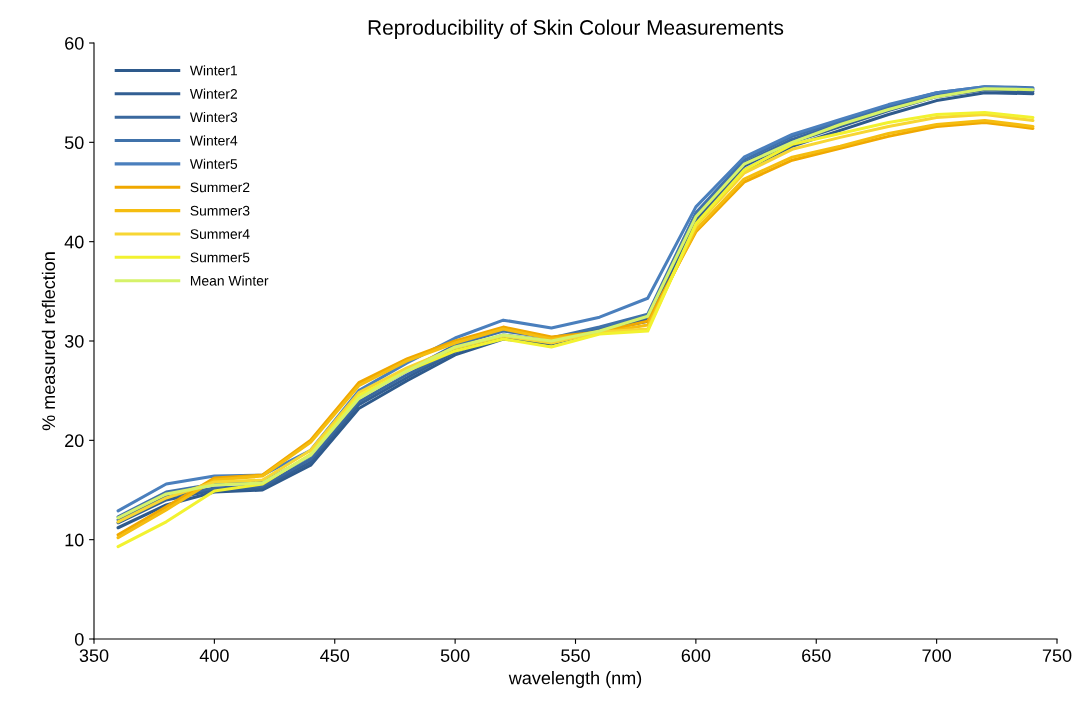  I want to click on y-tick-label: 50, so click(74, 143).